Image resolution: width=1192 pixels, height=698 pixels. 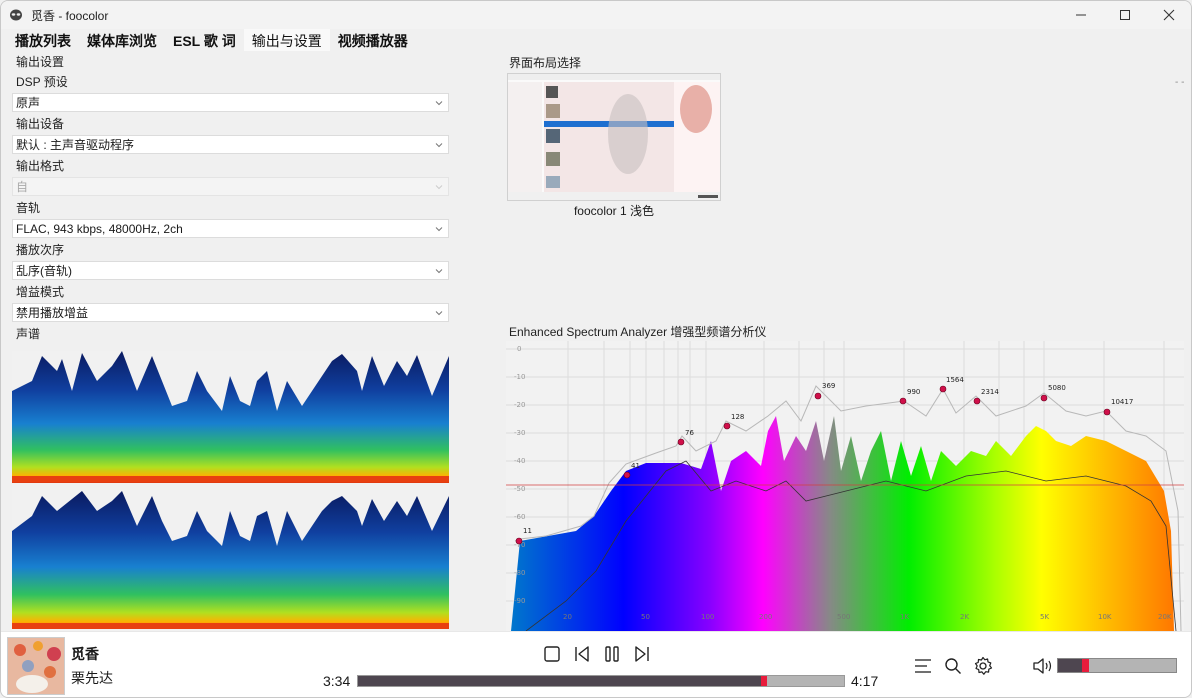 I want to click on svg-text: -10, so click(x=519, y=377).